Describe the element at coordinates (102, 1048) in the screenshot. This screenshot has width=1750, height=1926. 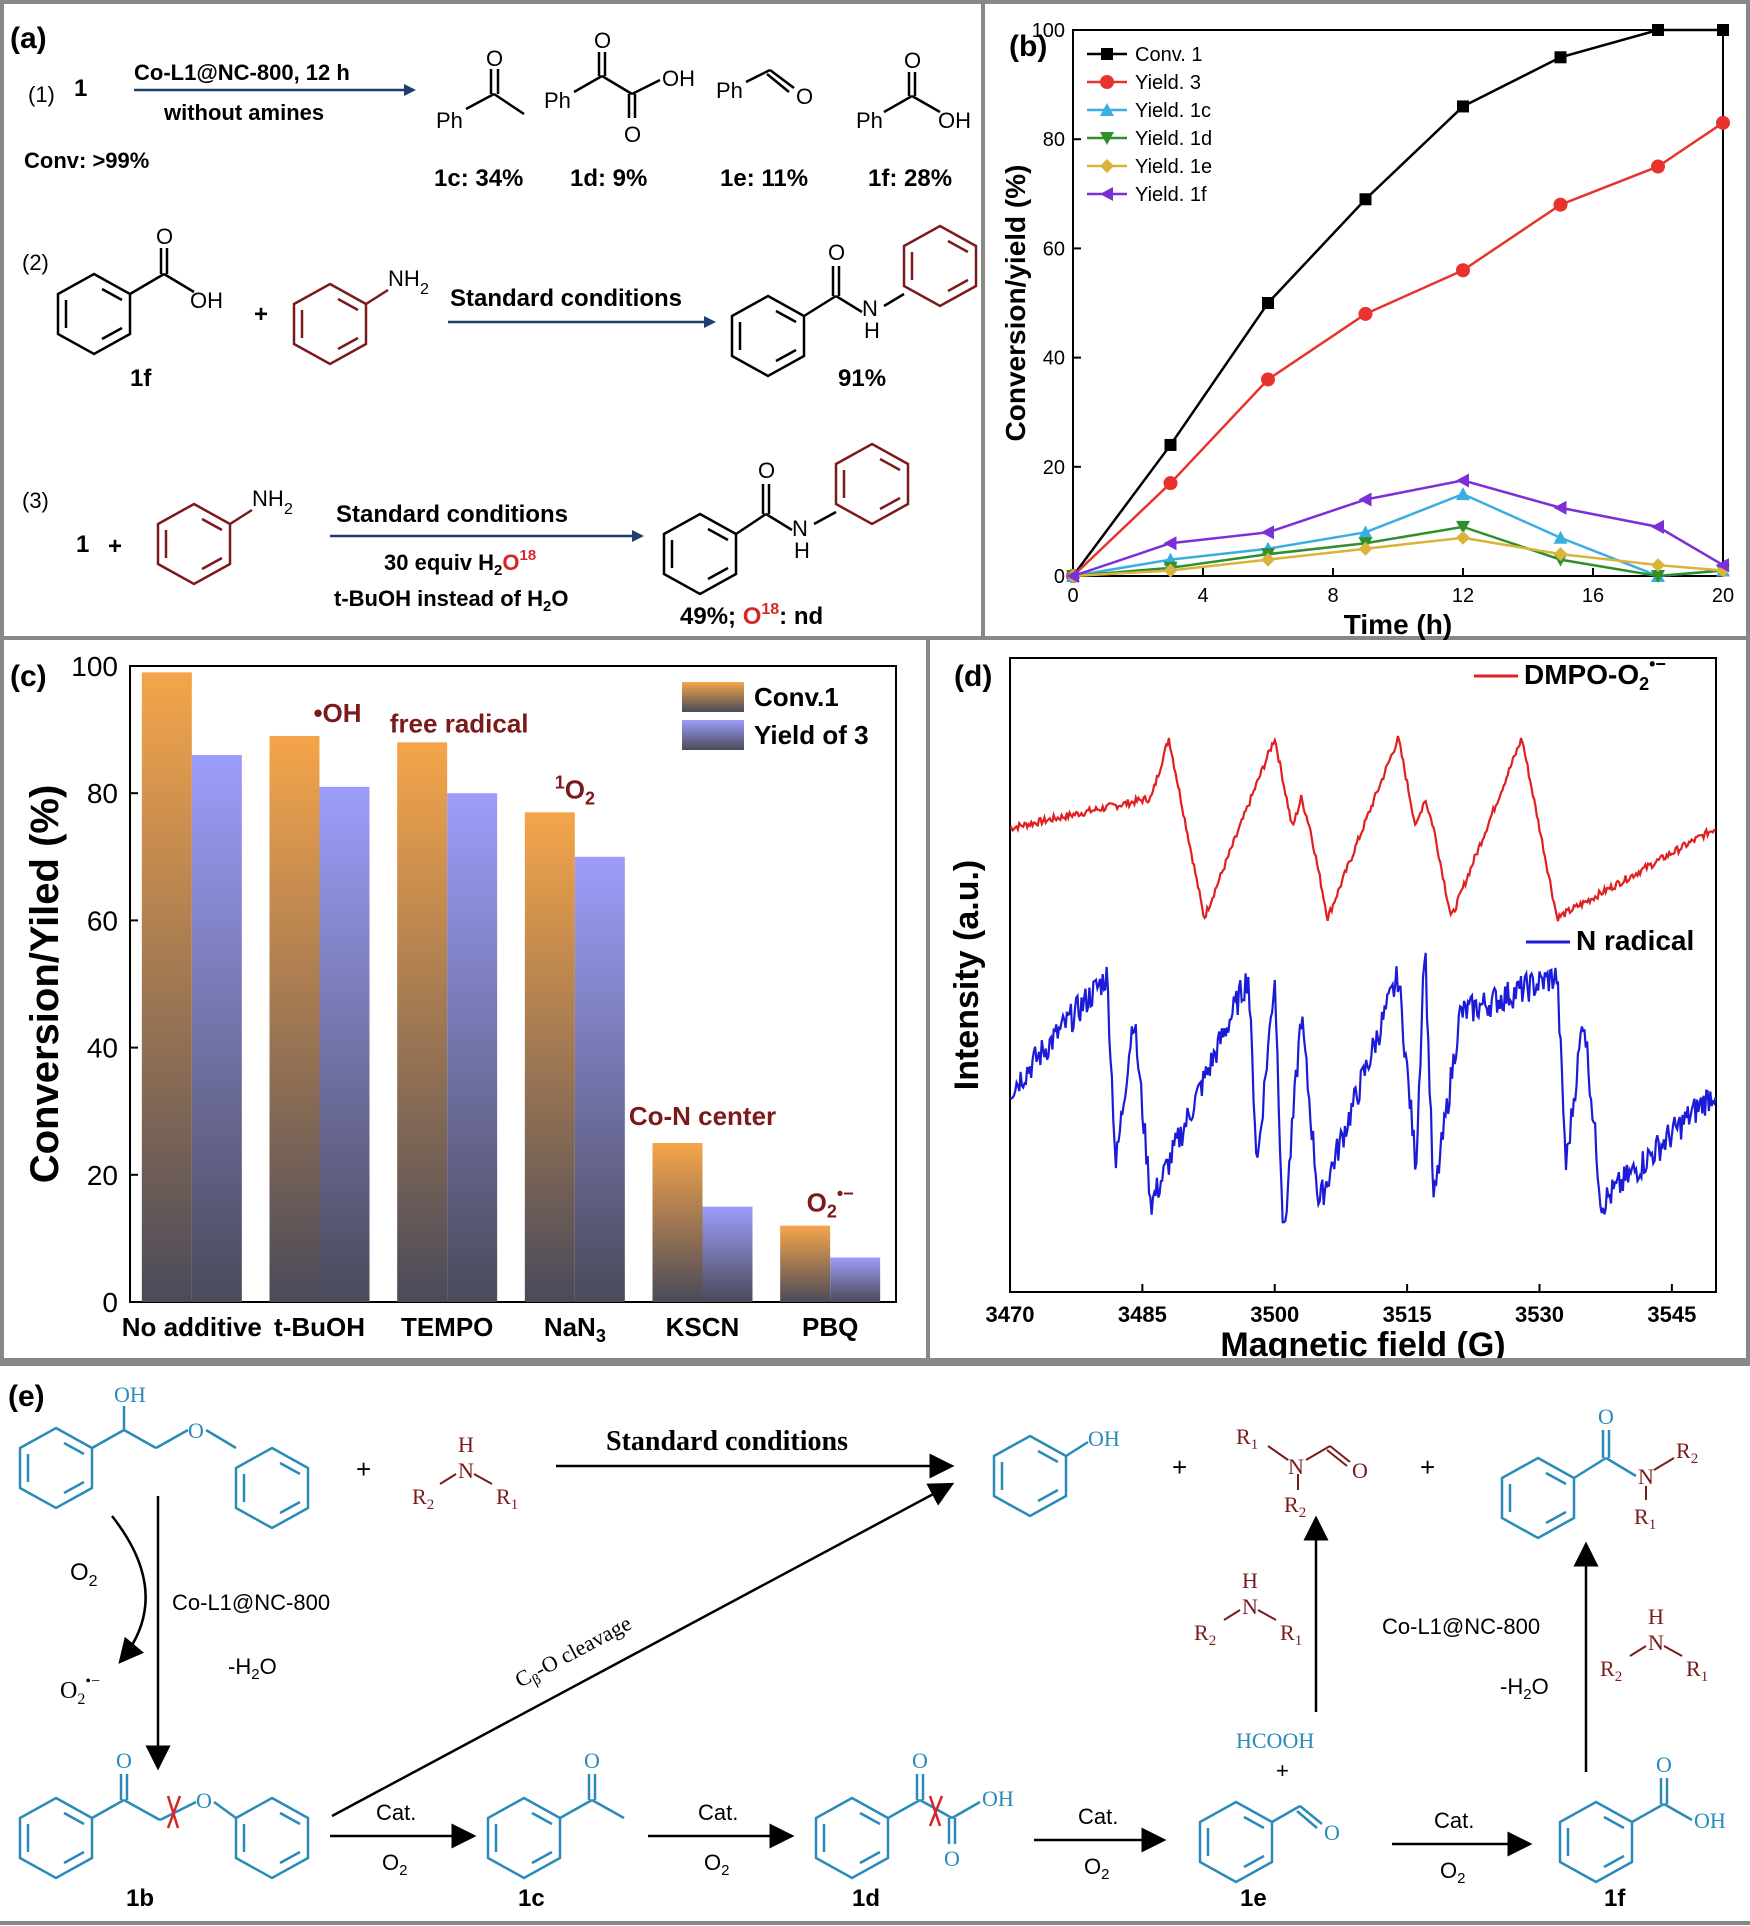
I see `y-tick-label: 40` at that location.